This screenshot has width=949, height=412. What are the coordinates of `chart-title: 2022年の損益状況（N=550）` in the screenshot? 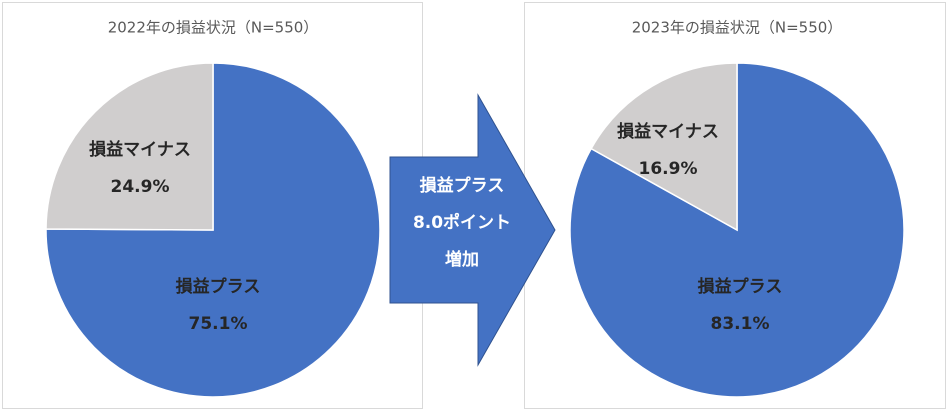 It's located at (213, 28).